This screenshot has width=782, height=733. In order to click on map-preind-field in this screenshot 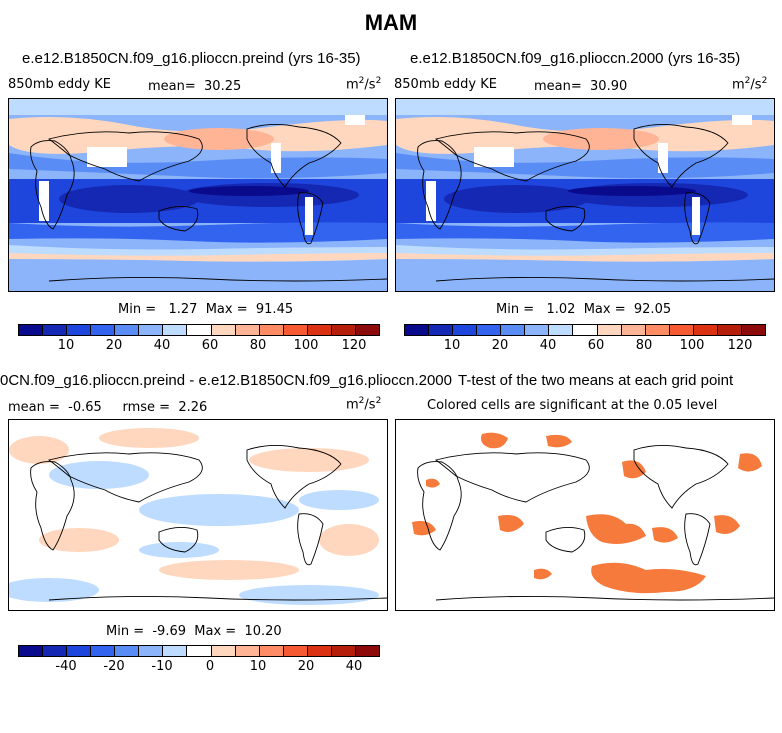, I will do `click(198, 195)`.